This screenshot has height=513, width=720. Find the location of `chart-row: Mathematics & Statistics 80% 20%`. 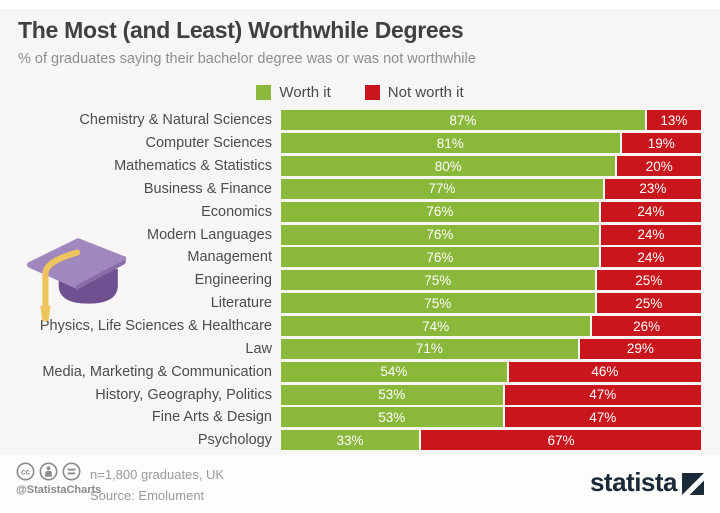

chart-row: Mathematics & Statistics 80% 20% is located at coordinates (350, 166).